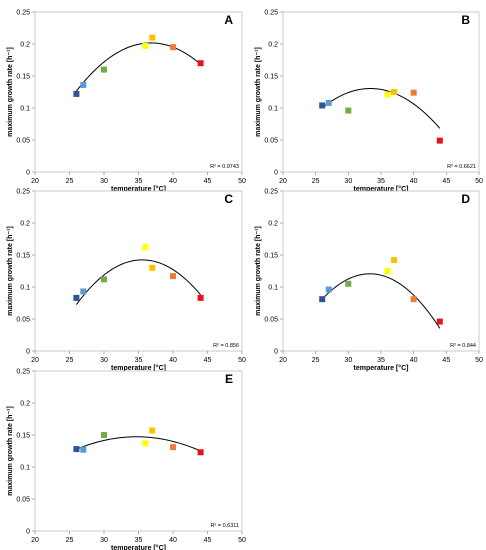  I want to click on x-tick-label: 50, so click(242, 540).